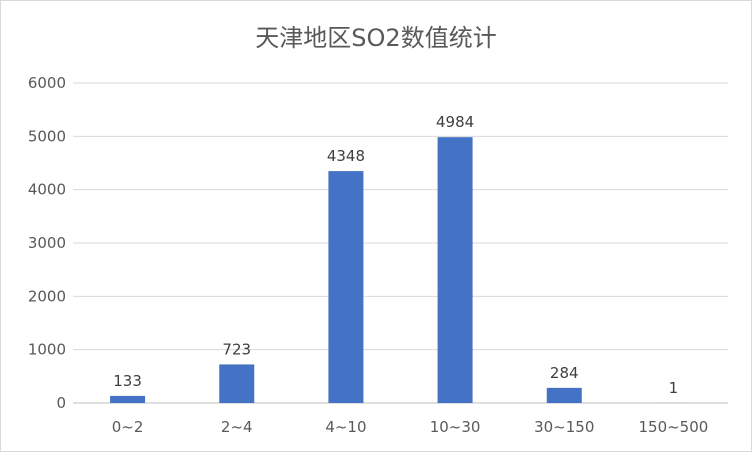  Describe the element at coordinates (61, 403) in the screenshot. I see `y-tick-label: 0` at that location.